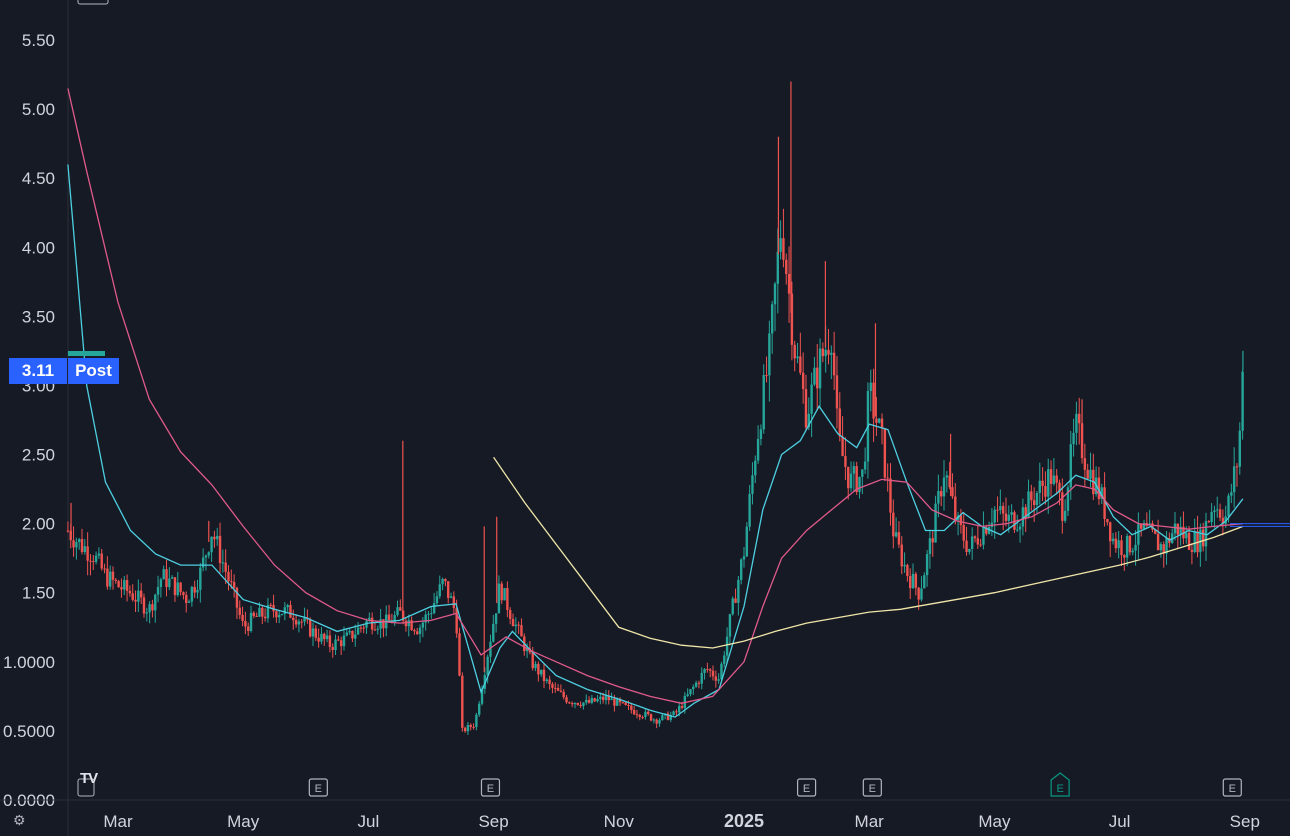 Image resolution: width=1290 pixels, height=836 pixels. Describe the element at coordinates (1059, 789) in the screenshot. I see `earnings-marker-label: E` at that location.